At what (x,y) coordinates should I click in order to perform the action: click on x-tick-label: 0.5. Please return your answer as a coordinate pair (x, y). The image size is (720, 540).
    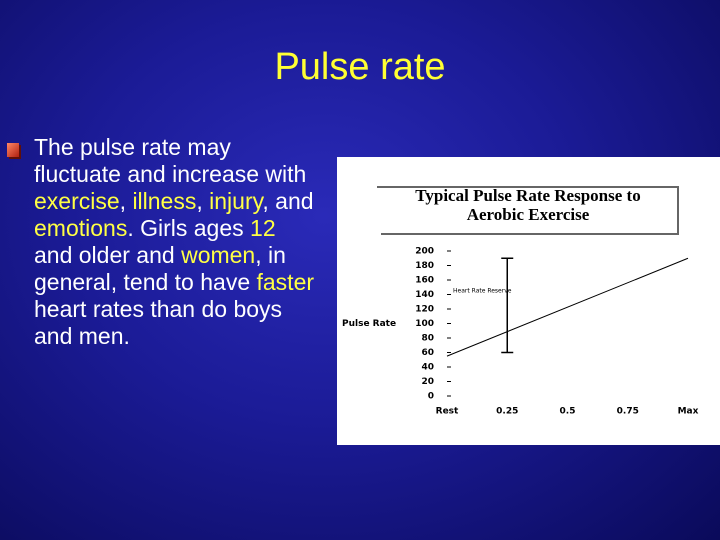
    Looking at the image, I should click on (568, 412).